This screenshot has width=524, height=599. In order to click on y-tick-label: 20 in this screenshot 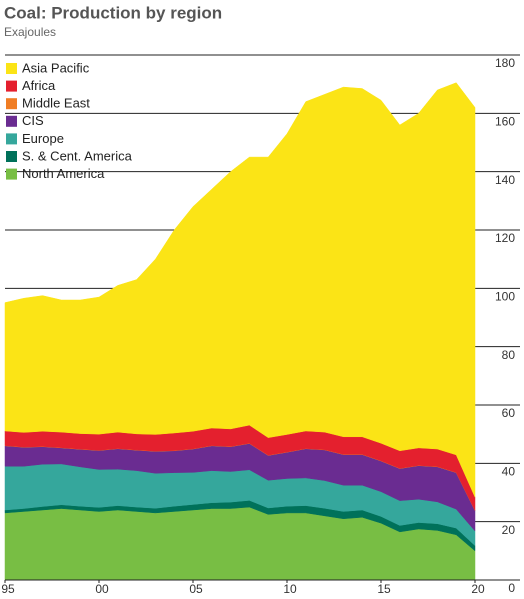, I will do `click(509, 530)`.